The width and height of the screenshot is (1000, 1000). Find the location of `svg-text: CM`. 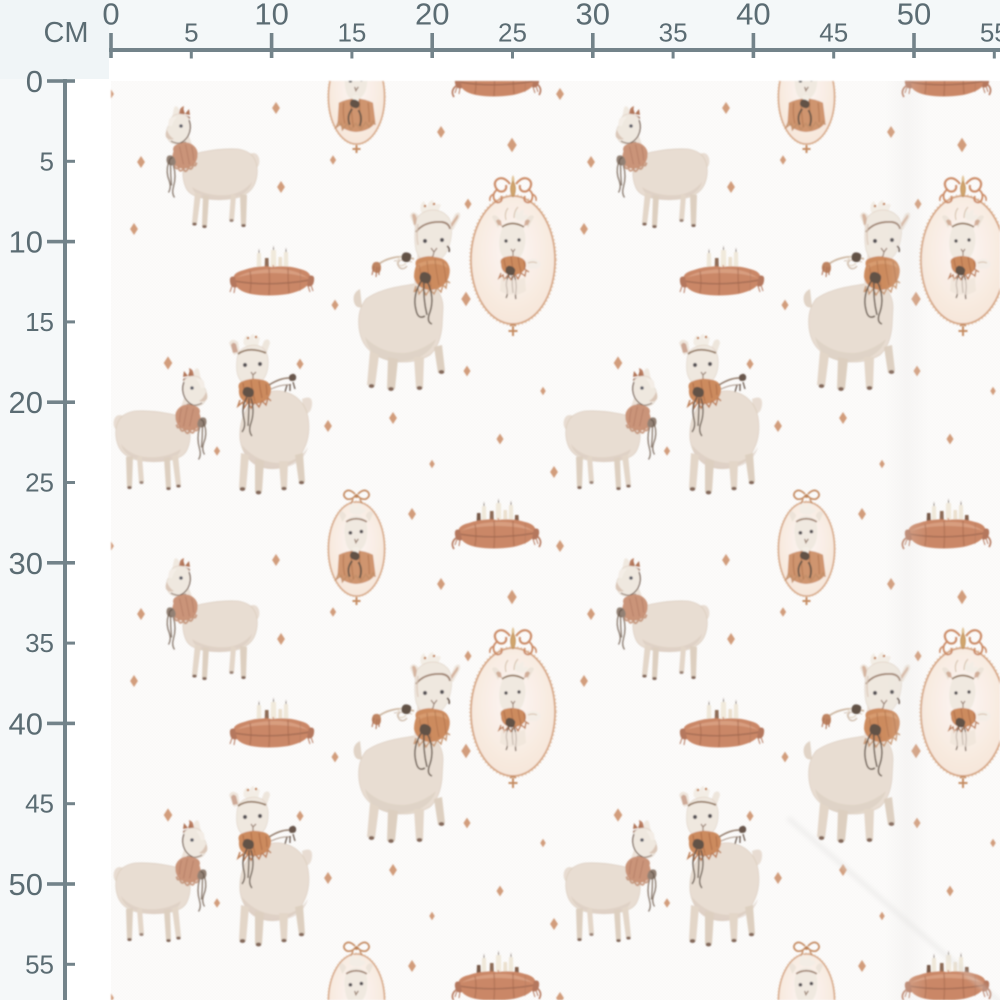

svg-text: CM is located at coordinates (65, 33).